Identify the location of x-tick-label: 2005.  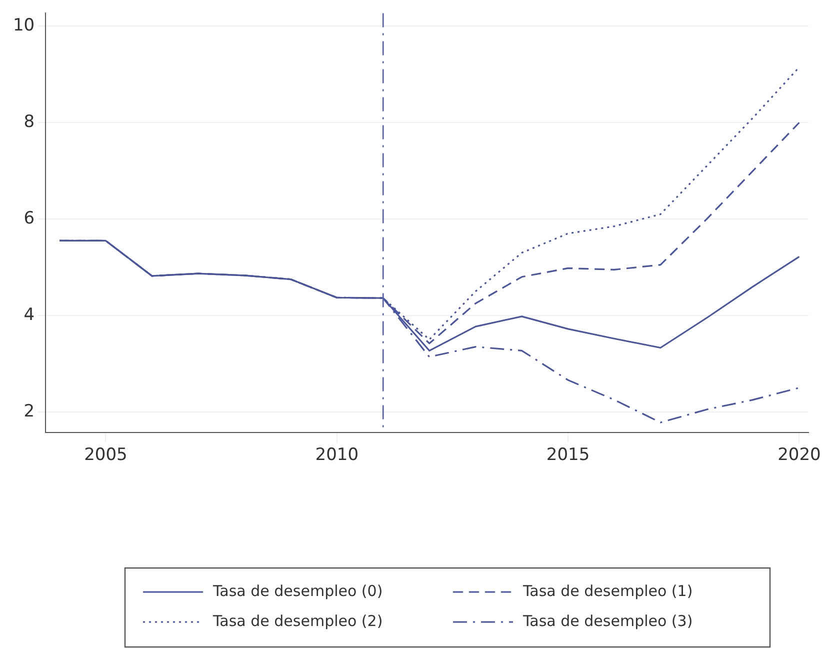
(106, 455).